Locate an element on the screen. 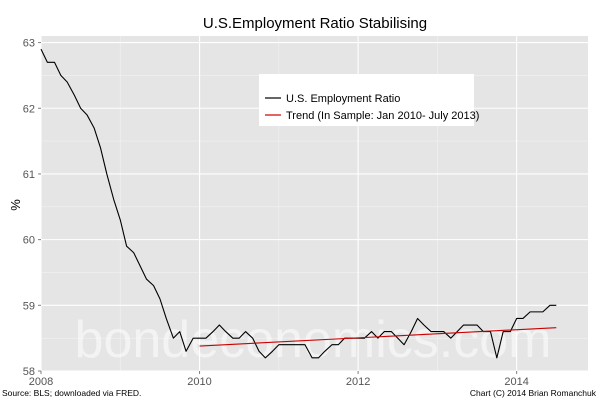 The height and width of the screenshot is (400, 600). y-tick-label: 63 is located at coordinates (29, 44).